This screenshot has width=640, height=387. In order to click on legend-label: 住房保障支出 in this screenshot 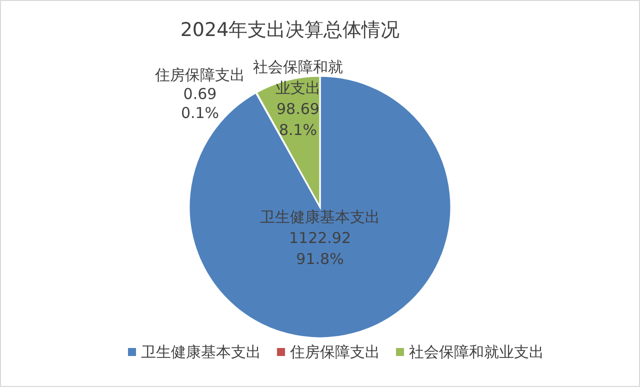, I will do `click(334, 352)`.